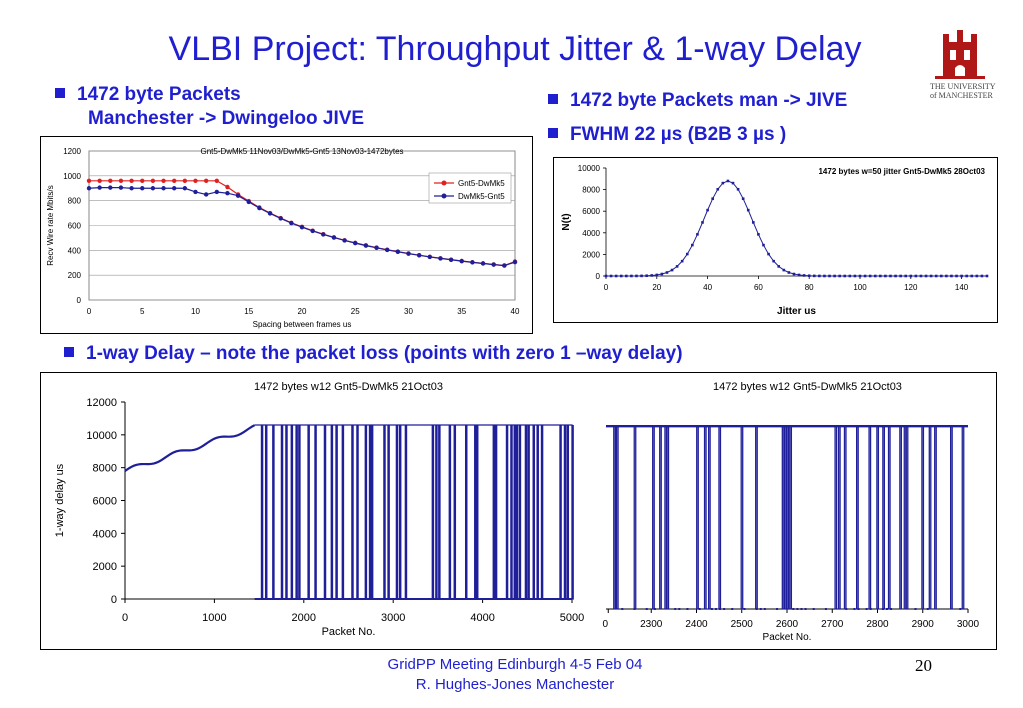 Image resolution: width=1023 pixels, height=708 pixels. What do you see at coordinates (481, 196) in the screenshot?
I see `legend-label: DwMk5-Gnt5` at bounding box center [481, 196].